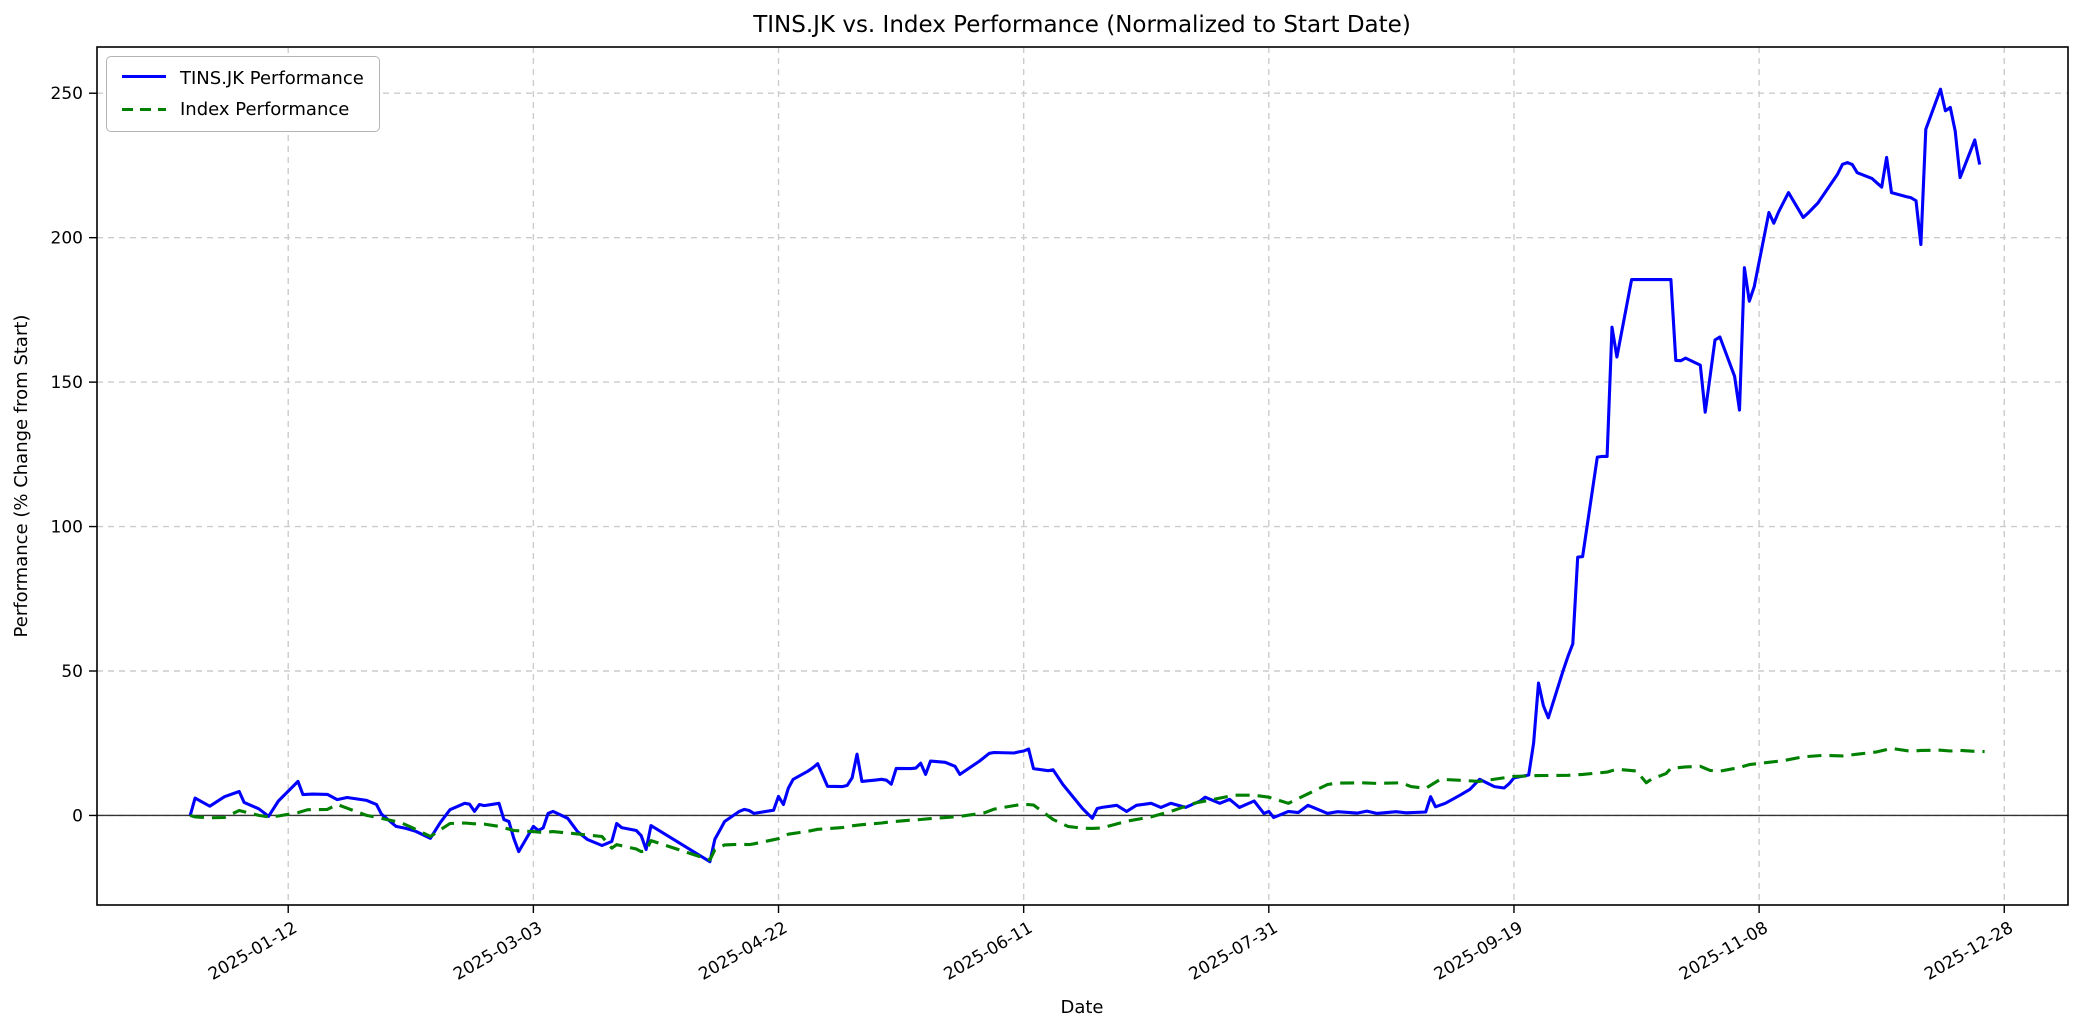 The image size is (2084, 1035). Describe the element at coordinates (265, 109) in the screenshot. I see `legend-label-index: Index Performance` at that location.